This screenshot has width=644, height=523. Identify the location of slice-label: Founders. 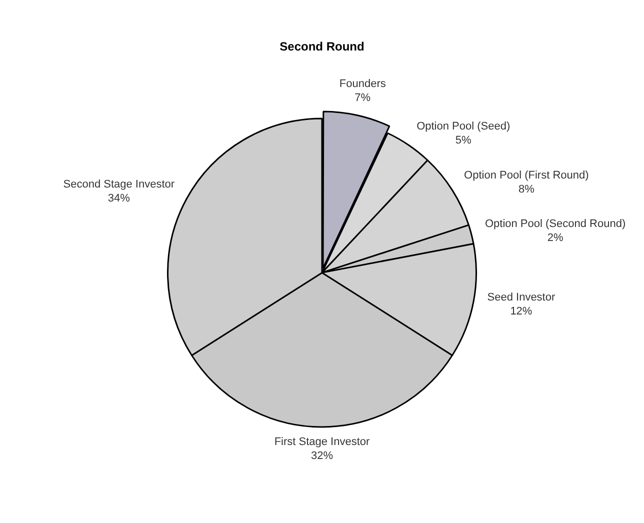
(362, 84).